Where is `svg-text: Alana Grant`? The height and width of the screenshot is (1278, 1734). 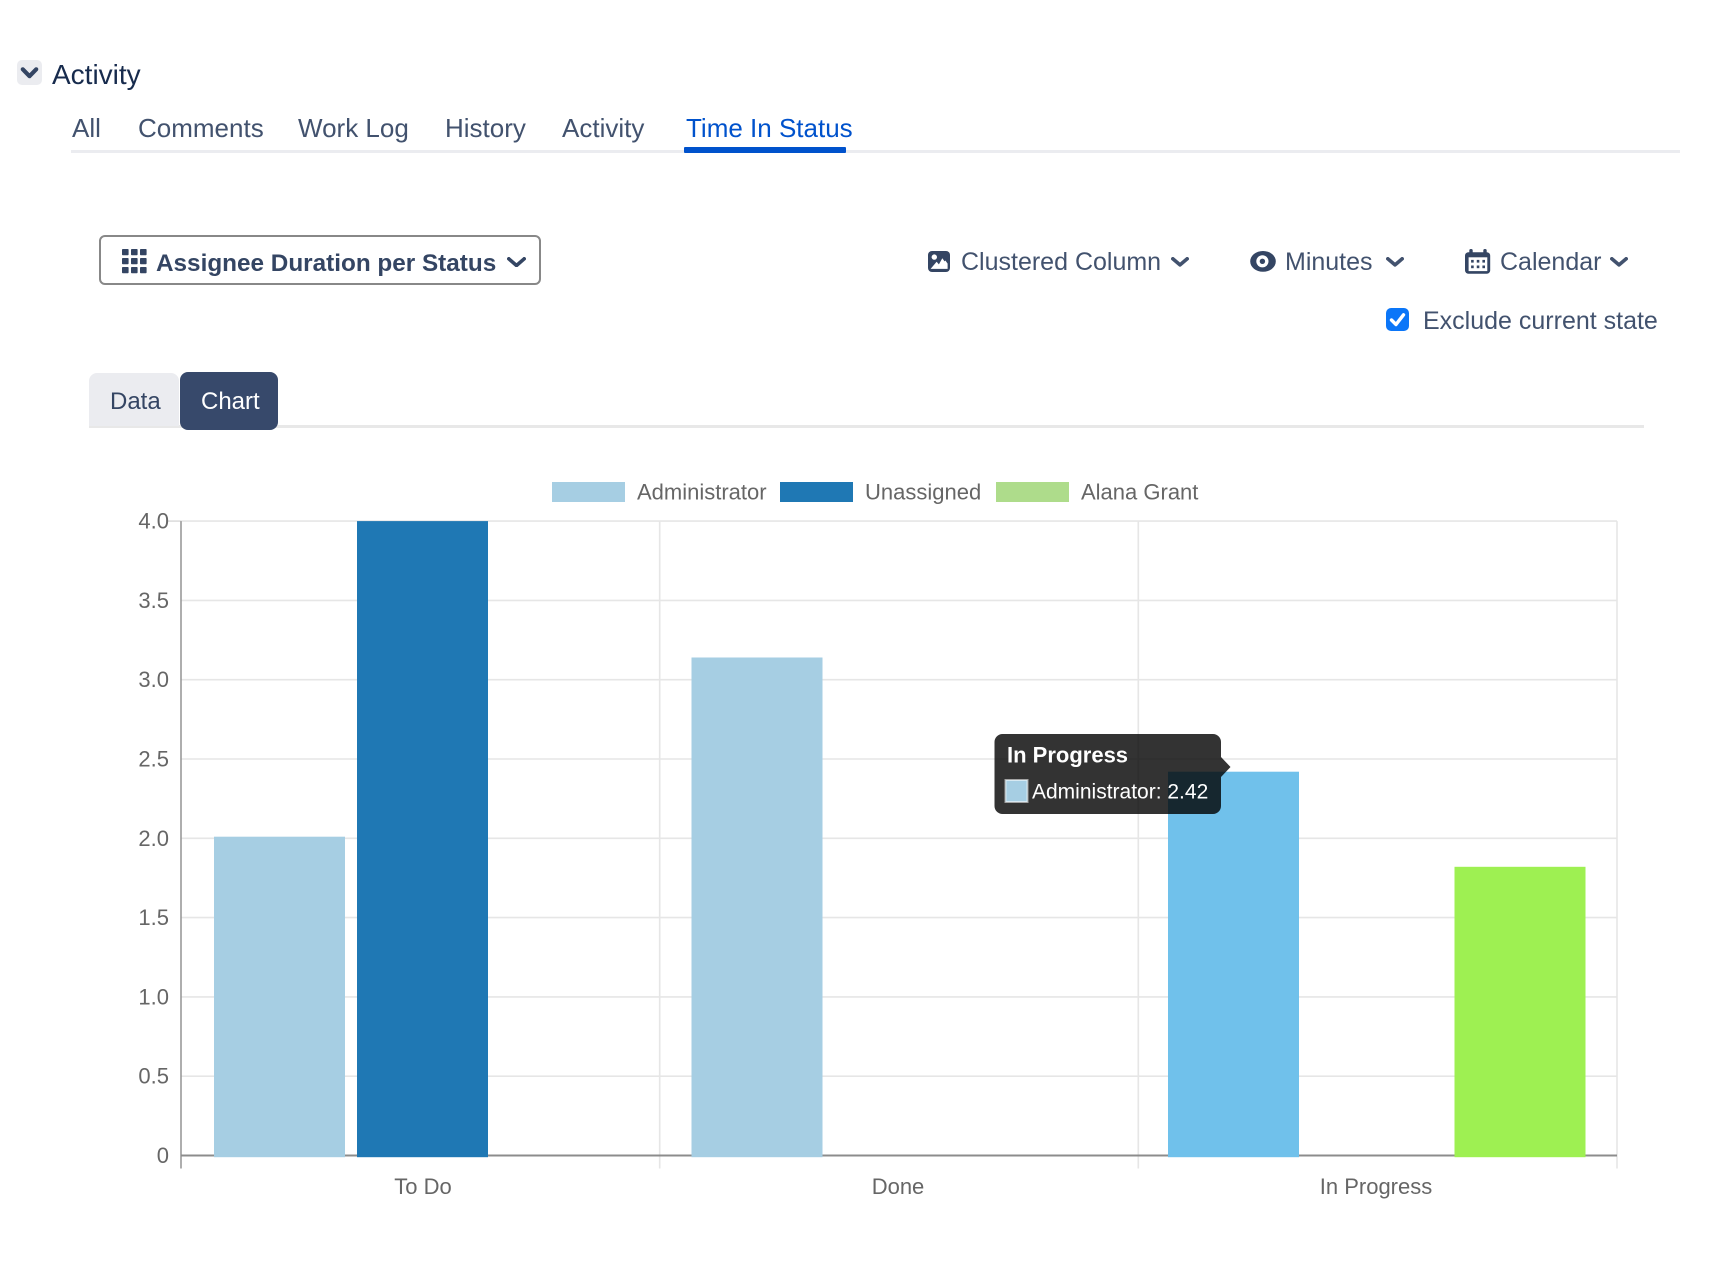 svg-text: Alana Grant is located at coordinates (1139, 492).